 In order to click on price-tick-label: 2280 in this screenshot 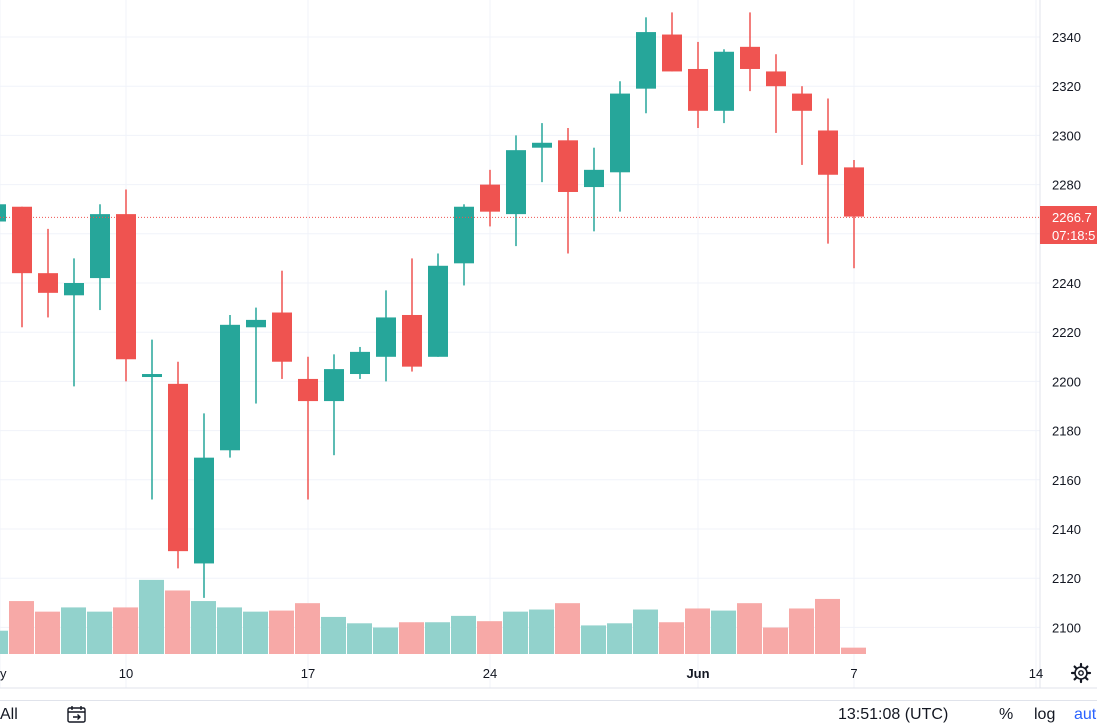, I will do `click(1066, 185)`.